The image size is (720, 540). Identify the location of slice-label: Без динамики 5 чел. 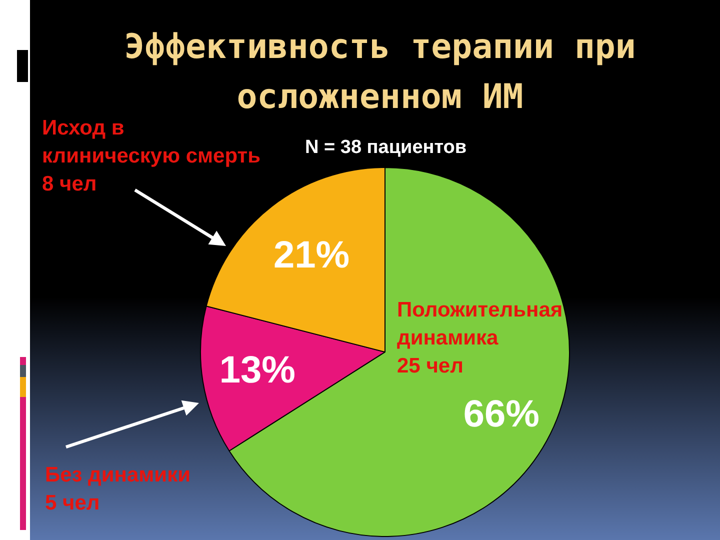
(118, 488).